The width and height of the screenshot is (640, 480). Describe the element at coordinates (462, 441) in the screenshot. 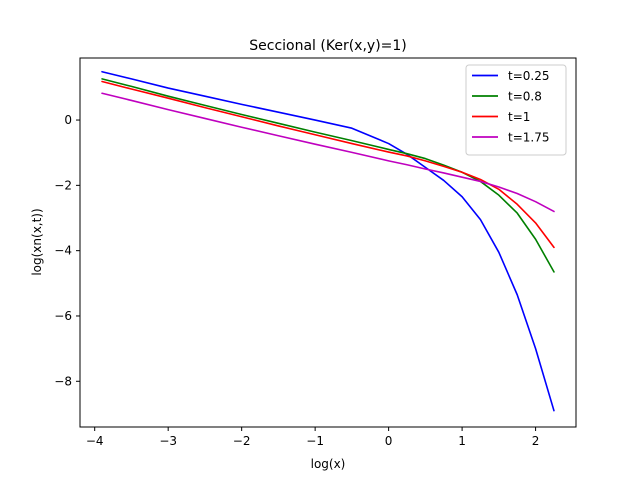

I see `x-tick-label: 1` at that location.